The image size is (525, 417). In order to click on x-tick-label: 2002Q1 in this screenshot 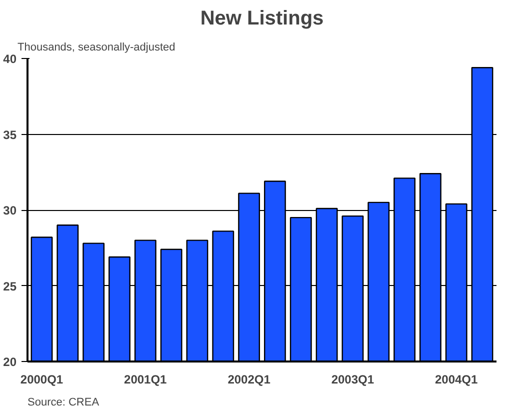, I will do `click(249, 379)`.